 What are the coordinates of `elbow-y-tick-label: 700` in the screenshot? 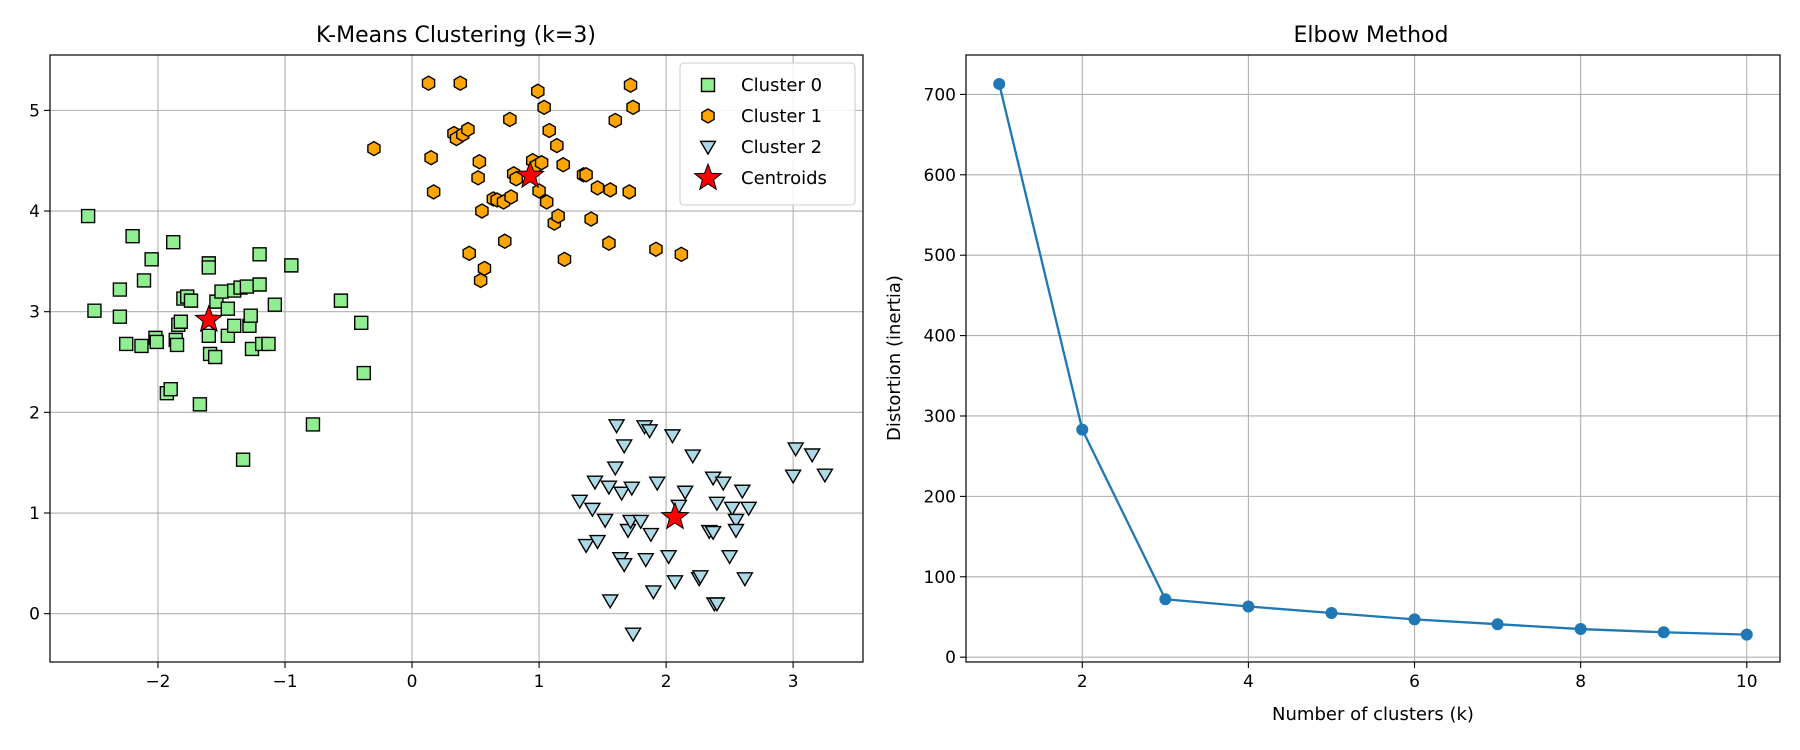 It's located at (940, 95).